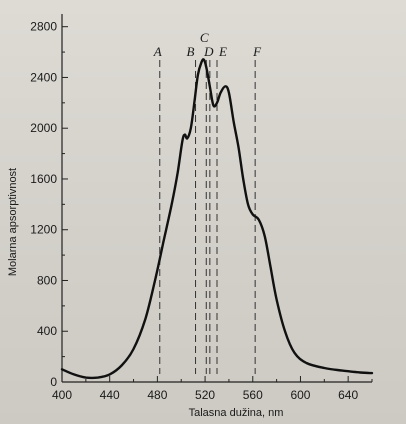  I want to click on y-tick-label: 1600, so click(43, 179).